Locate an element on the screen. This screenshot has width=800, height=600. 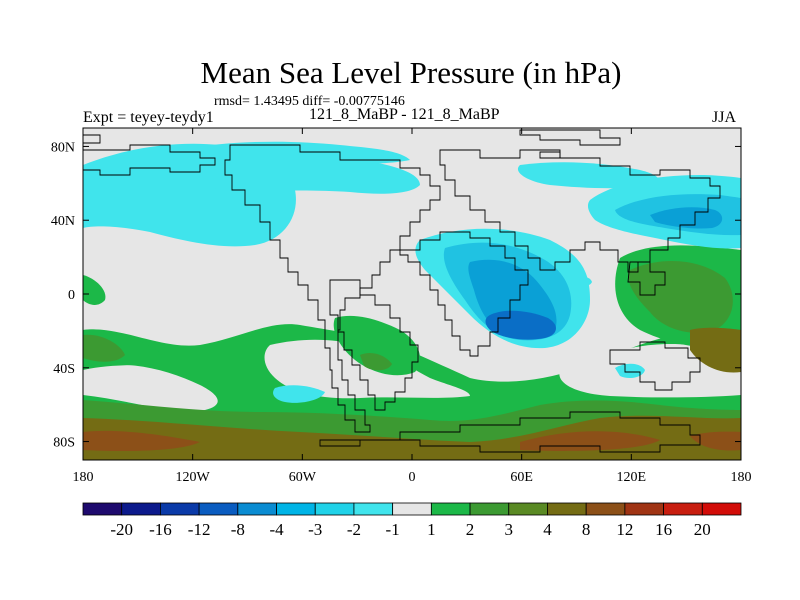
experiment-label: Expt = teyey-teydy1 is located at coordinates (148, 117).